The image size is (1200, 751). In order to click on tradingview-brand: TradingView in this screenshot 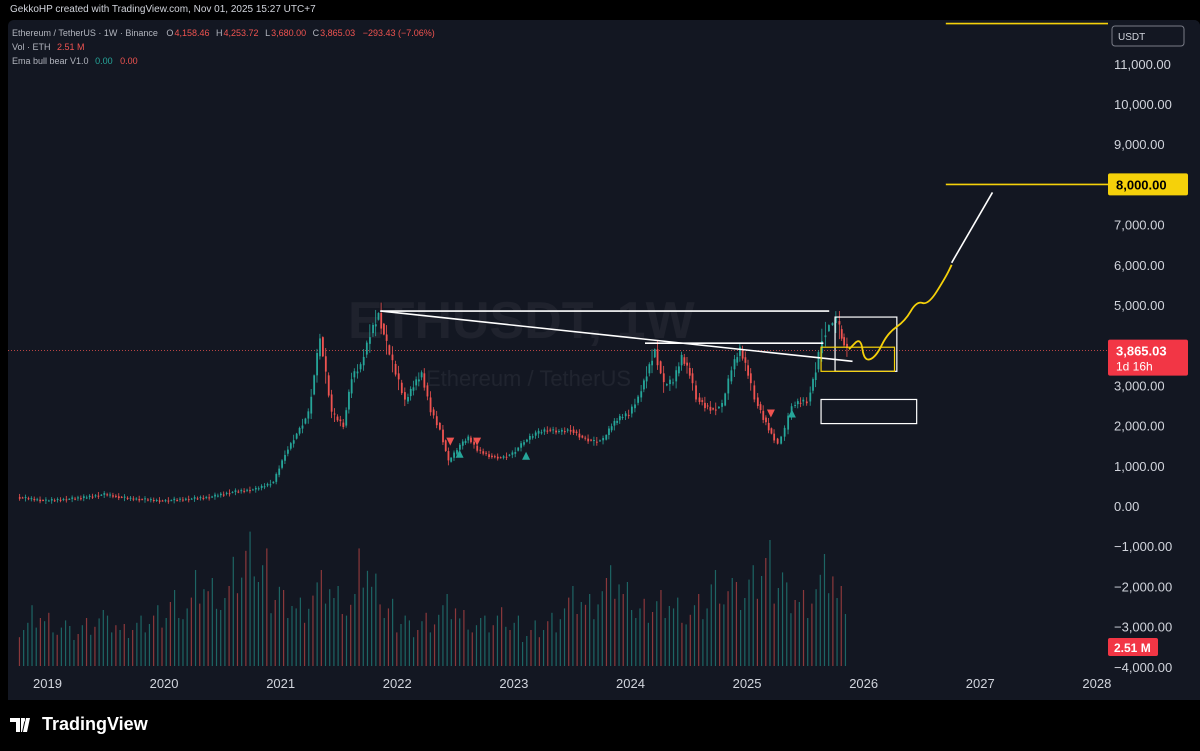, I will do `click(79, 724)`.